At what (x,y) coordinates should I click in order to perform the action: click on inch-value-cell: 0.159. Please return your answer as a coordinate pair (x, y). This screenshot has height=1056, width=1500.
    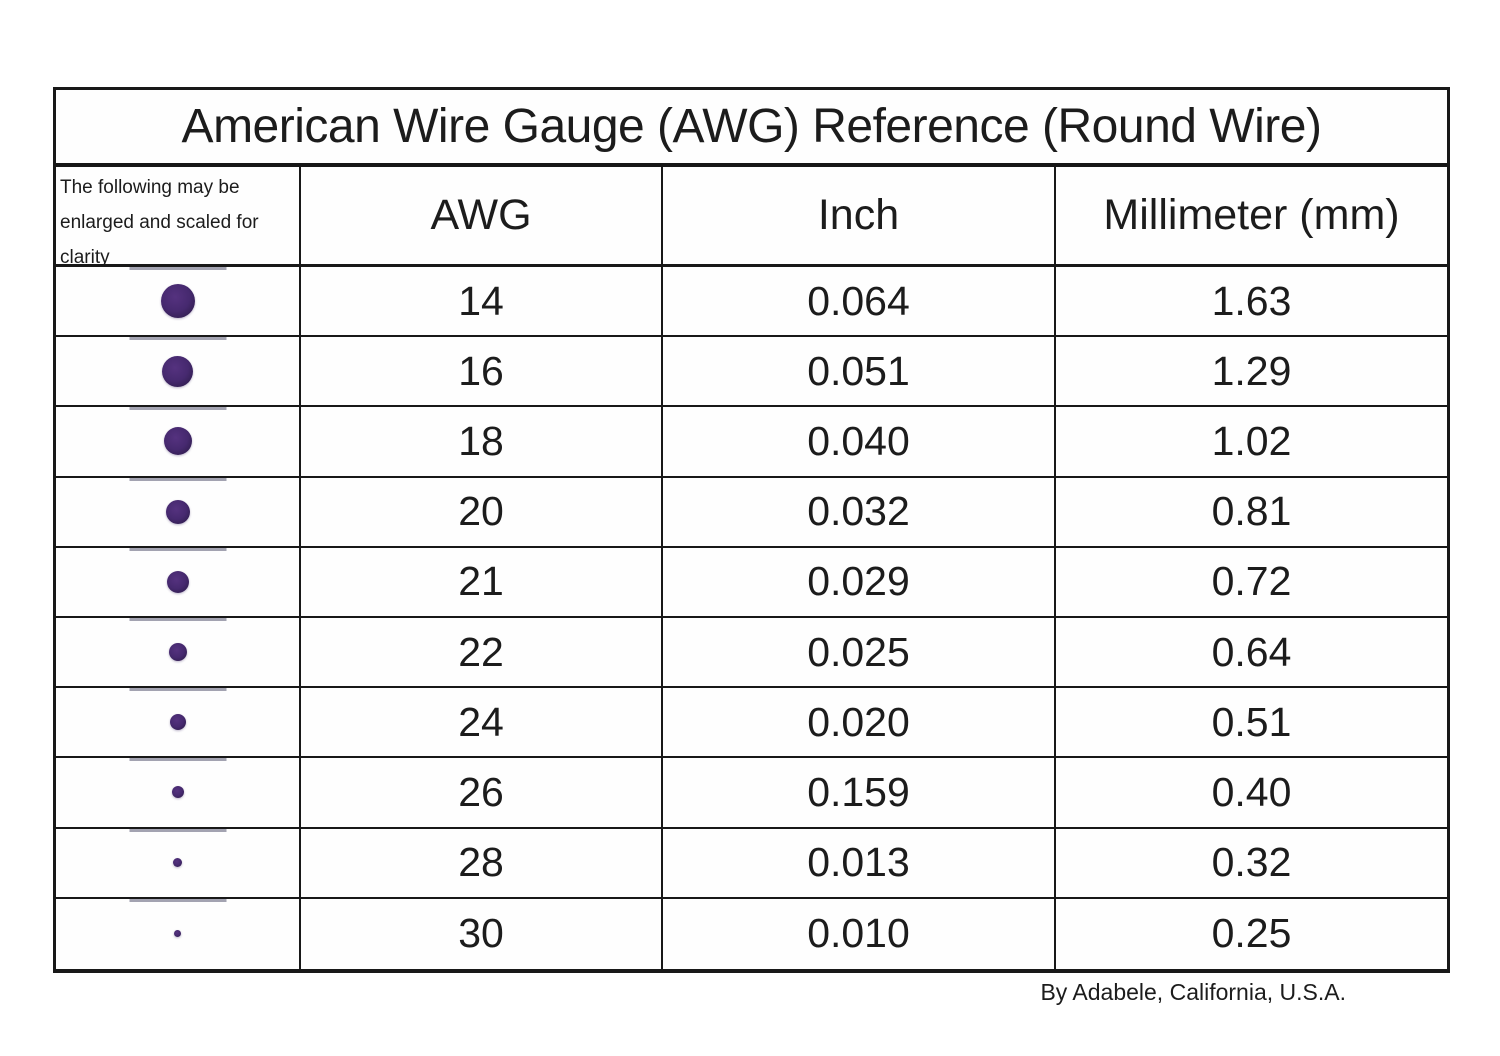
    Looking at the image, I should click on (859, 793).